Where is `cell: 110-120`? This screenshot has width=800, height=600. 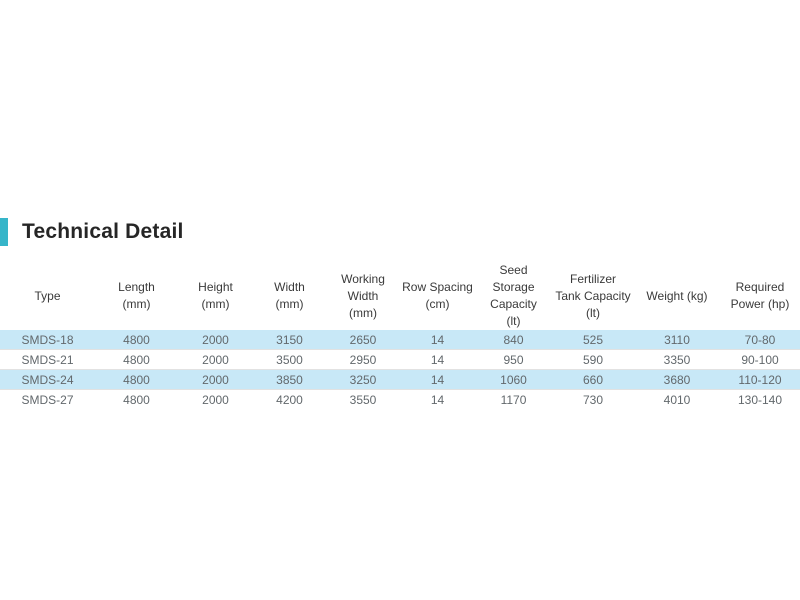
cell: 110-120 is located at coordinates (760, 379).